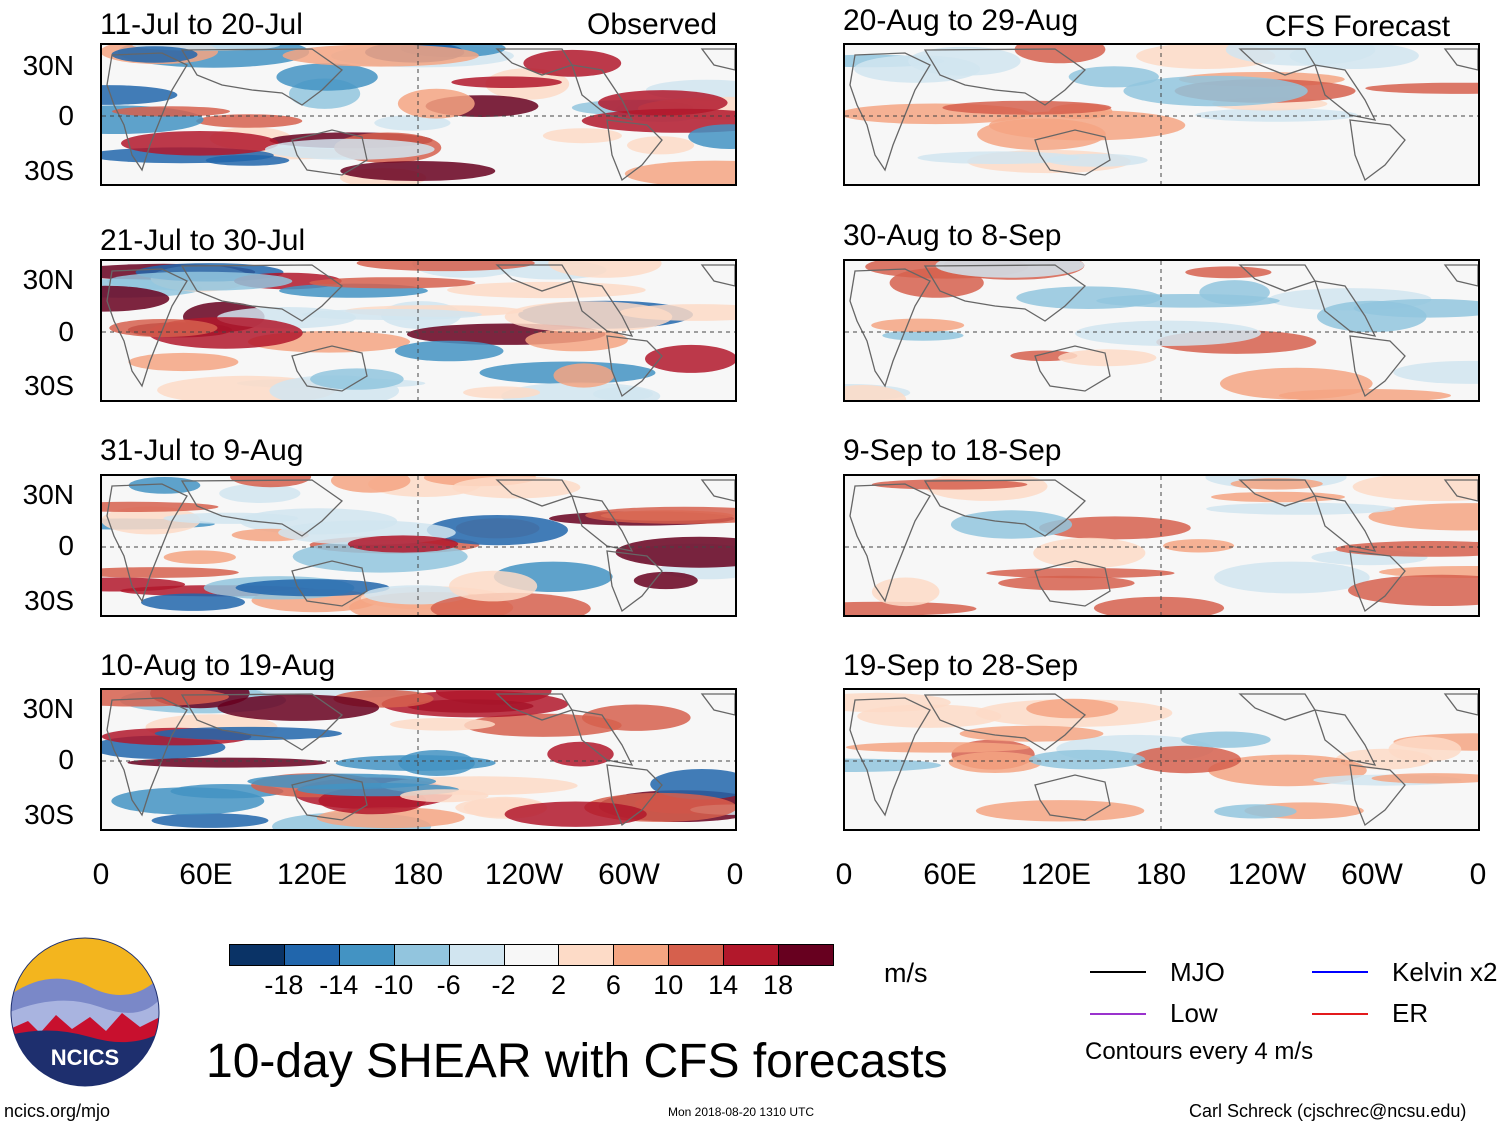 Image resolution: width=1510 pixels, height=1127 pixels. Describe the element at coordinates (1199, 1051) in the screenshot. I see `legend-note: Contours every 4 m/s` at that location.